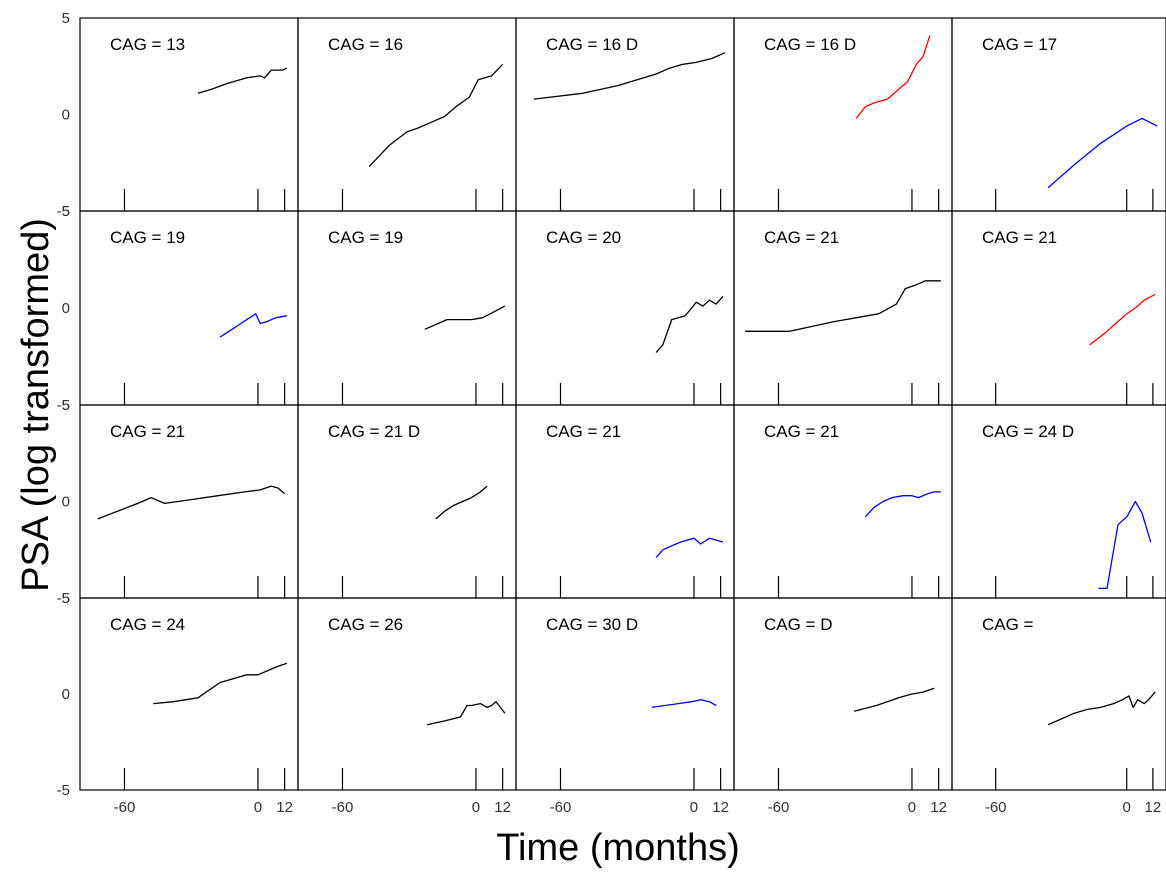 This screenshot has width=1166, height=878. What do you see at coordinates (1058, 308) in the screenshot?
I see `panel-10: CAG = 21` at bounding box center [1058, 308].